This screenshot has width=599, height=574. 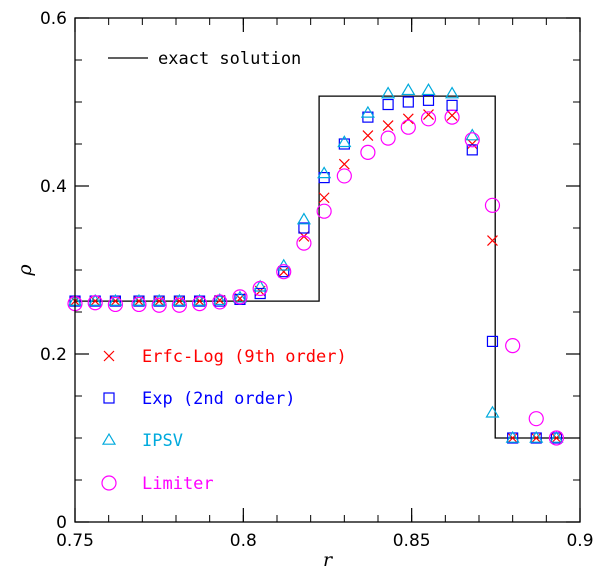 I want to click on legend-marker-cross, so click(x=109, y=356).